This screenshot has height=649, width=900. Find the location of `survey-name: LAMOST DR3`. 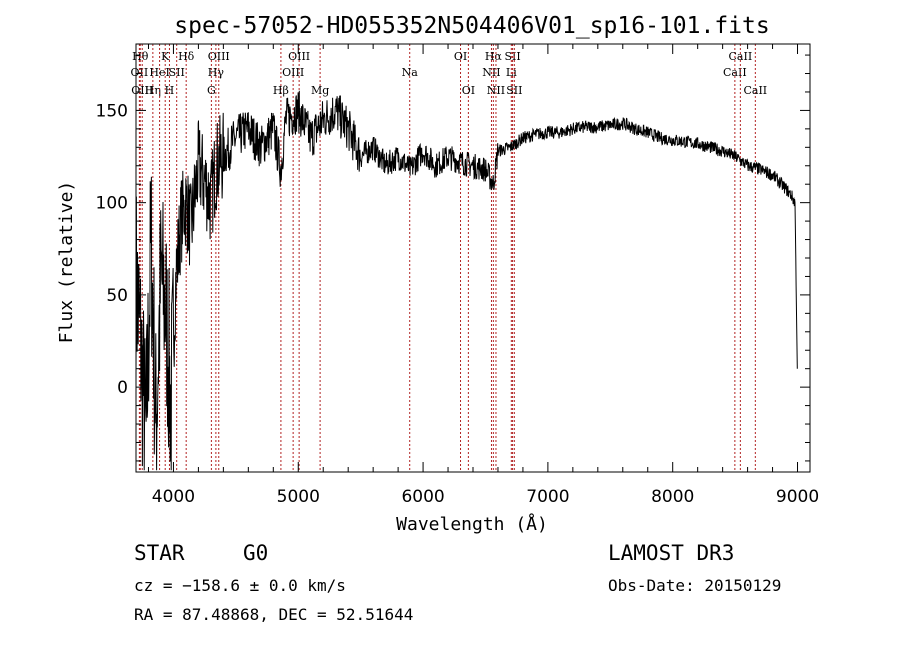

survey-name: LAMOST DR3 is located at coordinates (671, 553).